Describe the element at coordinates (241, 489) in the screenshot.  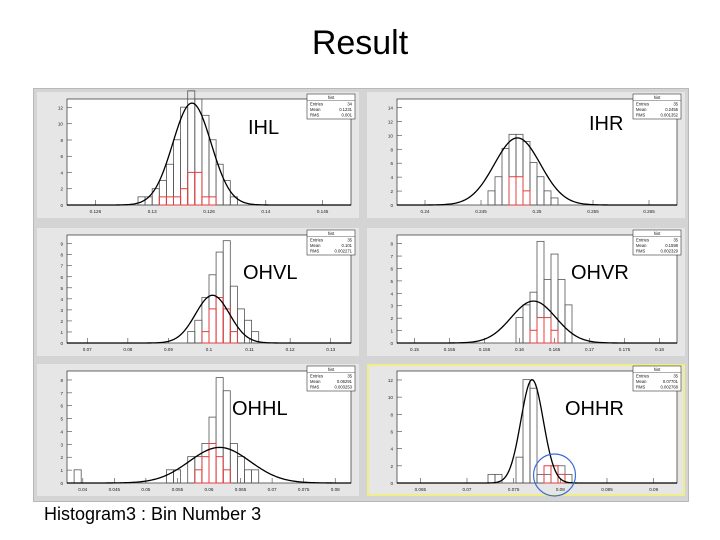
I see `x-tick-label: 0.065` at that location.